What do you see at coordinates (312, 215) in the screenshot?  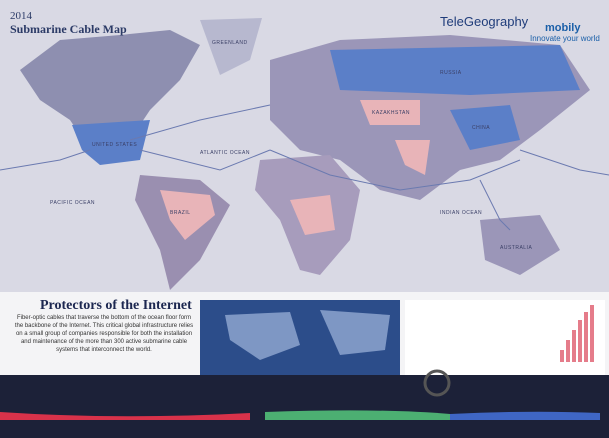 I see `africa-region` at bounding box center [312, 215].